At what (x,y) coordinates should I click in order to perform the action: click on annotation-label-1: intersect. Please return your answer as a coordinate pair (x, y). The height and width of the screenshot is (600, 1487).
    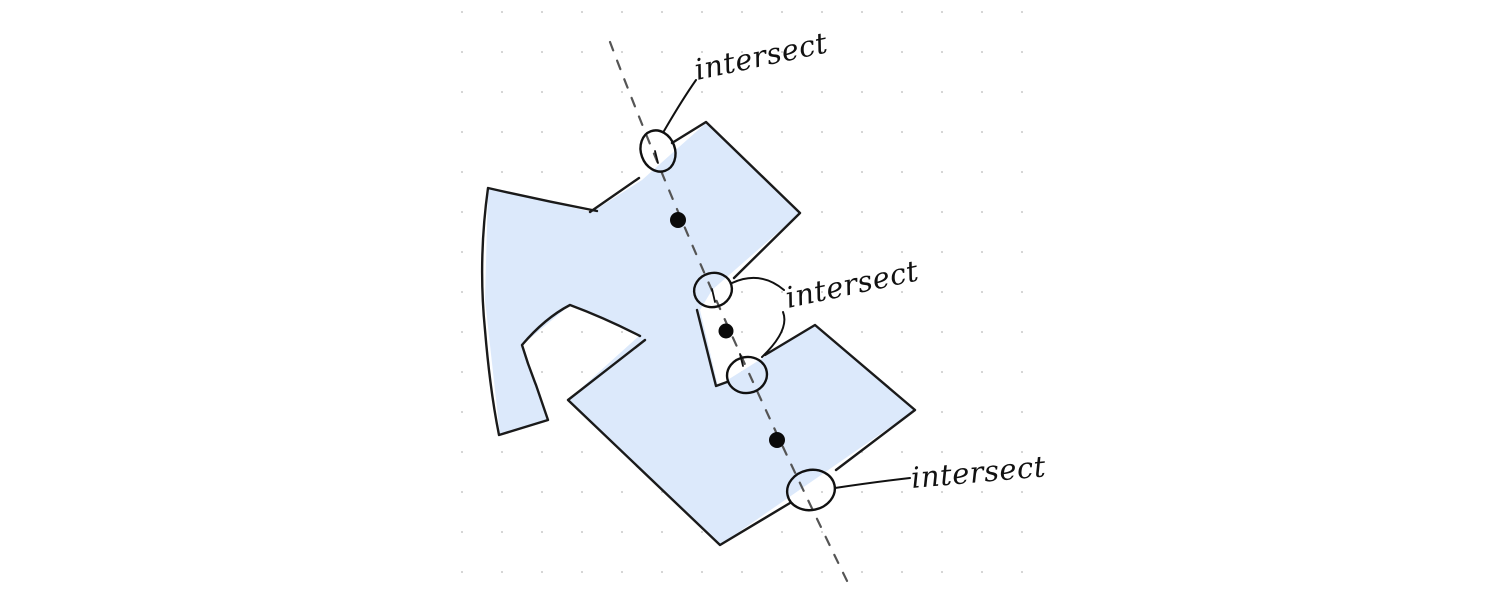
    Looking at the image, I should click on (760, 56).